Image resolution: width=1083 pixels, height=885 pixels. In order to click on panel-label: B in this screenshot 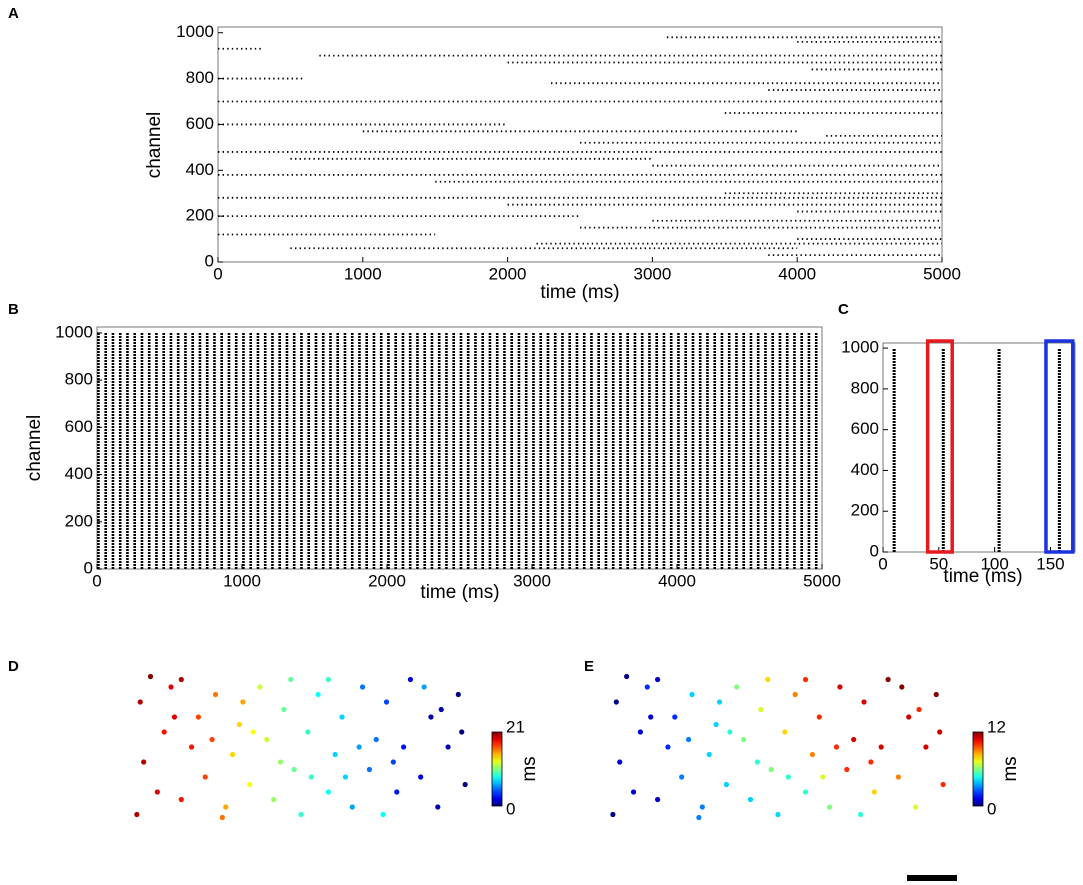, I will do `click(13, 309)`.